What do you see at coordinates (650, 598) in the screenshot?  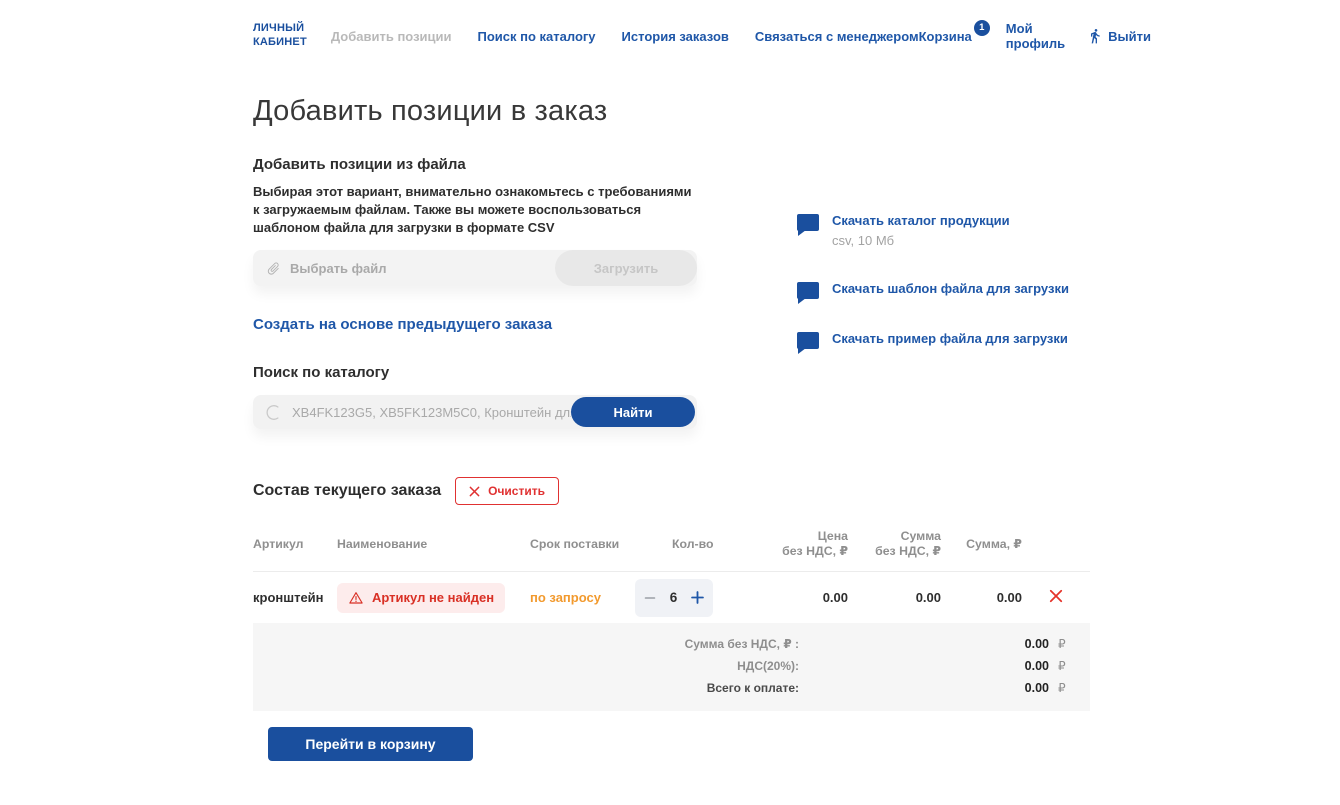 I see `minus-icon` at bounding box center [650, 598].